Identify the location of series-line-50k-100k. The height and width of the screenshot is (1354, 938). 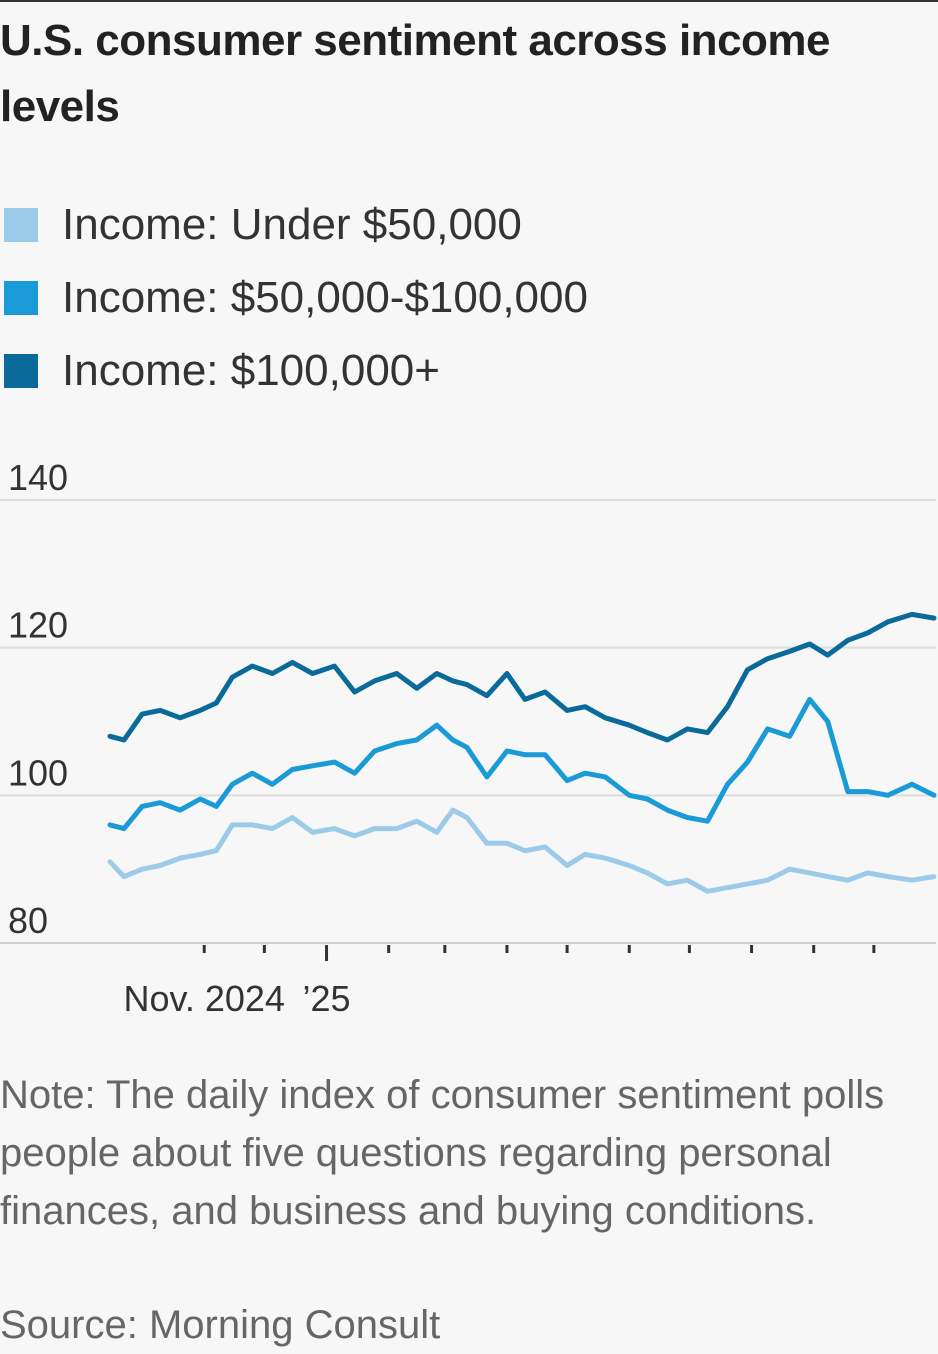
(522, 764).